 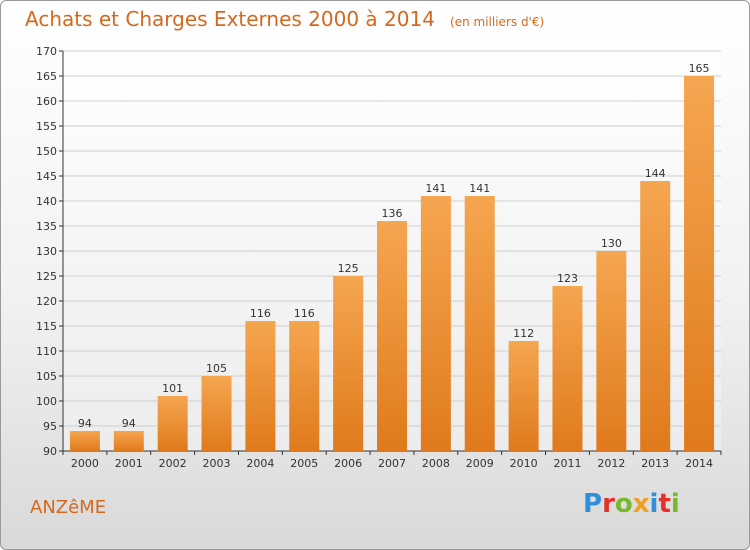 I want to click on data-label: 125, so click(x=348, y=268).